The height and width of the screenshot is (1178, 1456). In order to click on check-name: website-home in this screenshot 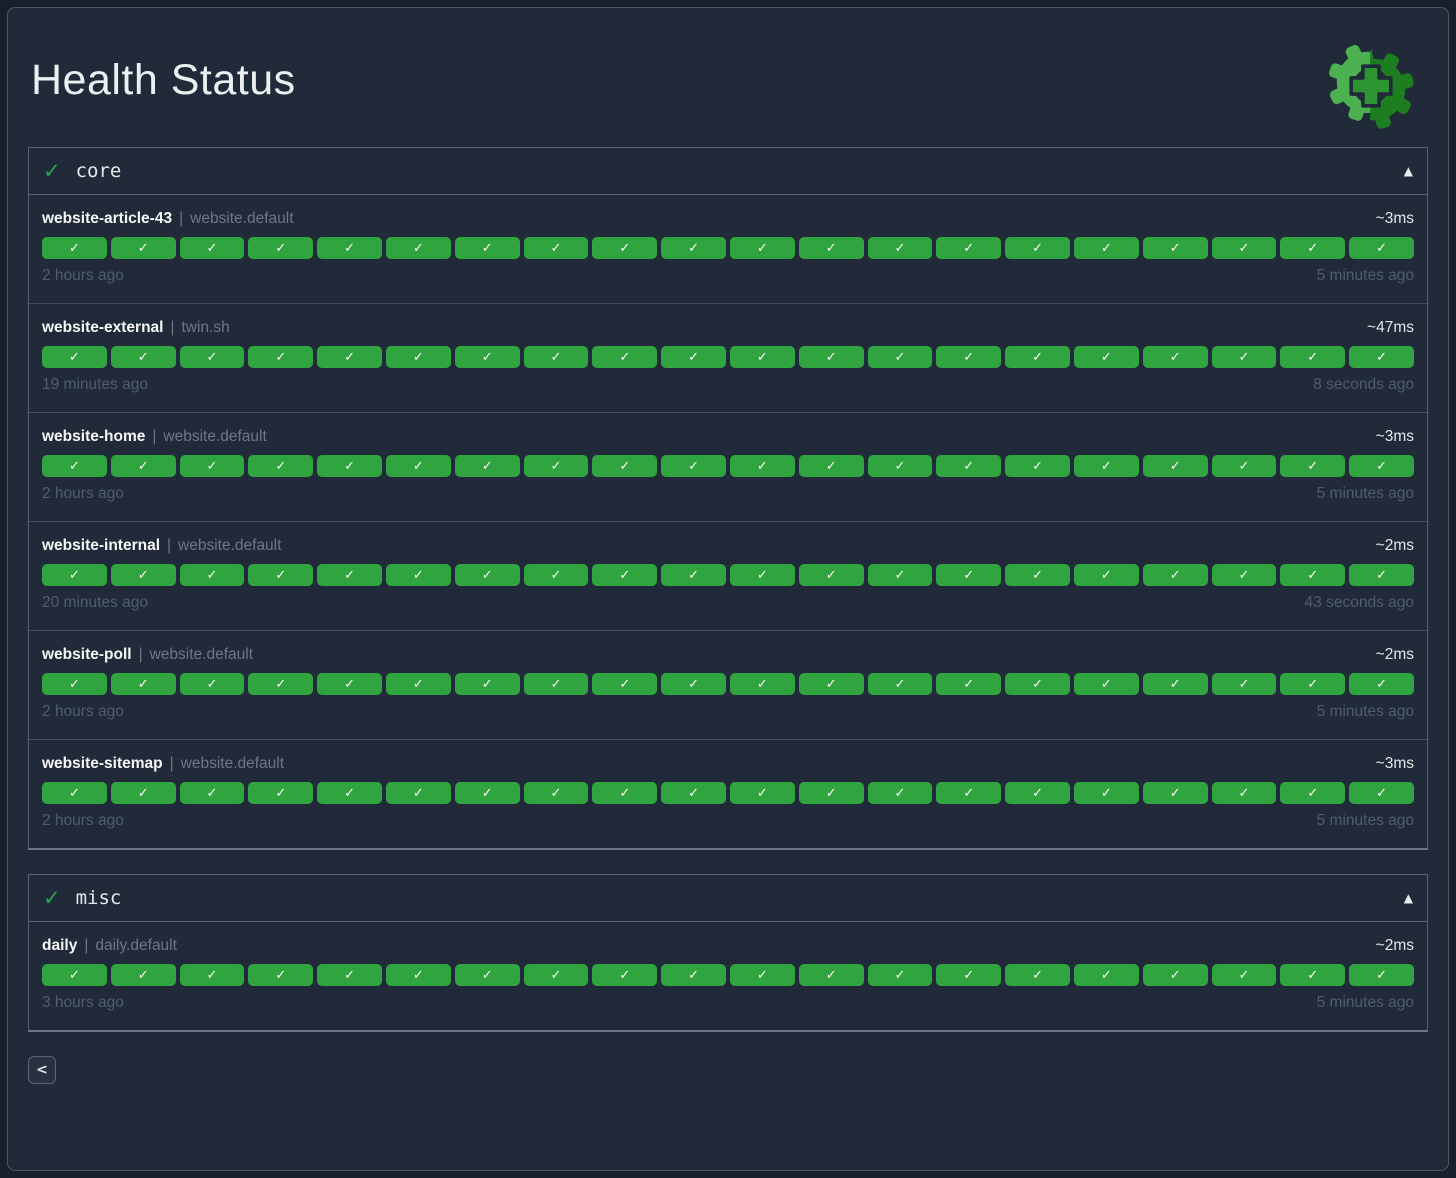, I will do `click(94, 436)`.